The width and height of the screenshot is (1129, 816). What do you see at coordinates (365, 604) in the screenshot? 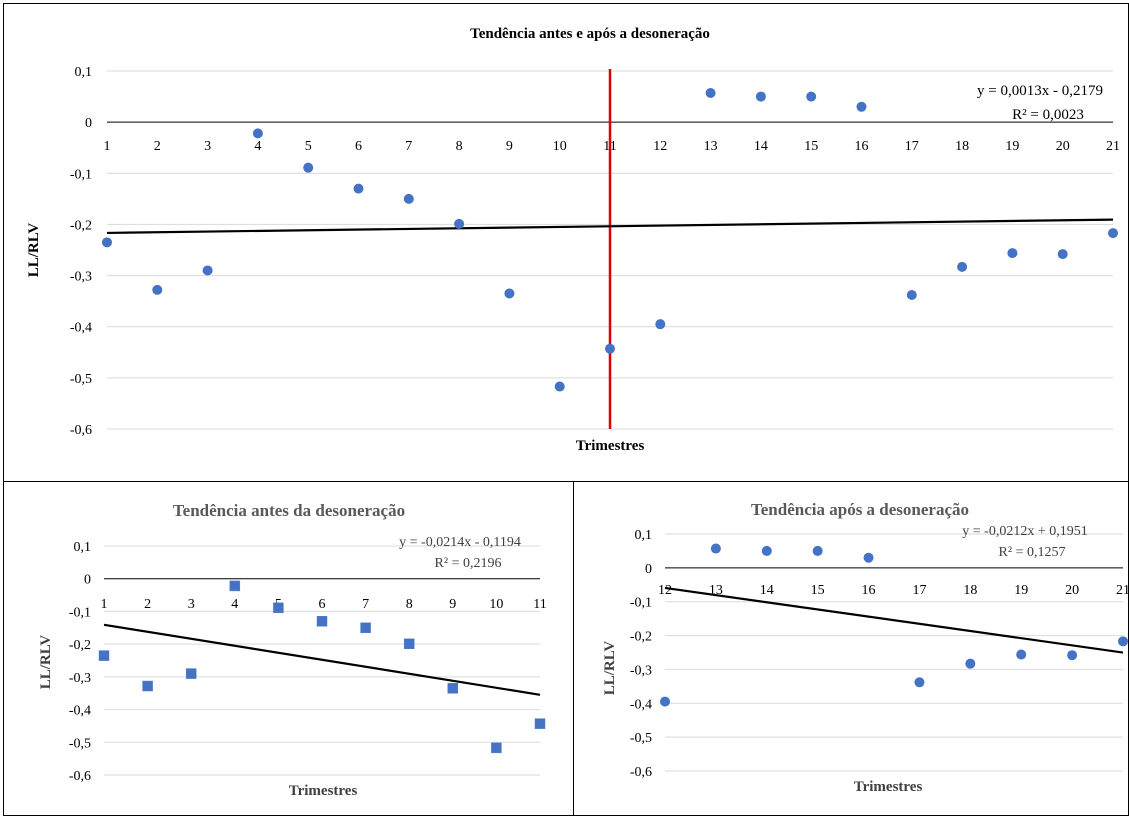
I see `x-tick-label: 7` at bounding box center [365, 604].